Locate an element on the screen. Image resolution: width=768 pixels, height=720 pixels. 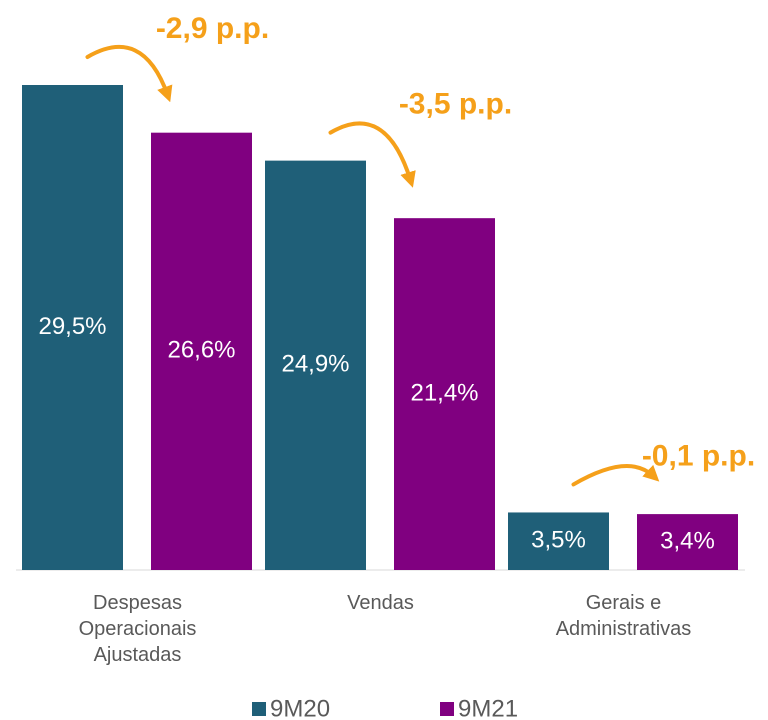
legend-label: 9M20 is located at coordinates (300, 707).